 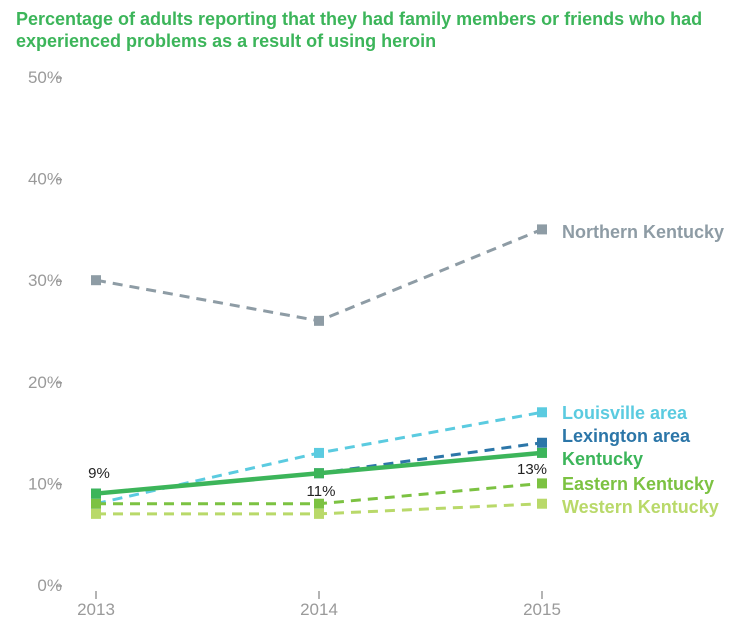 I want to click on series-label-kentucky: Kentucky, so click(x=602, y=459).